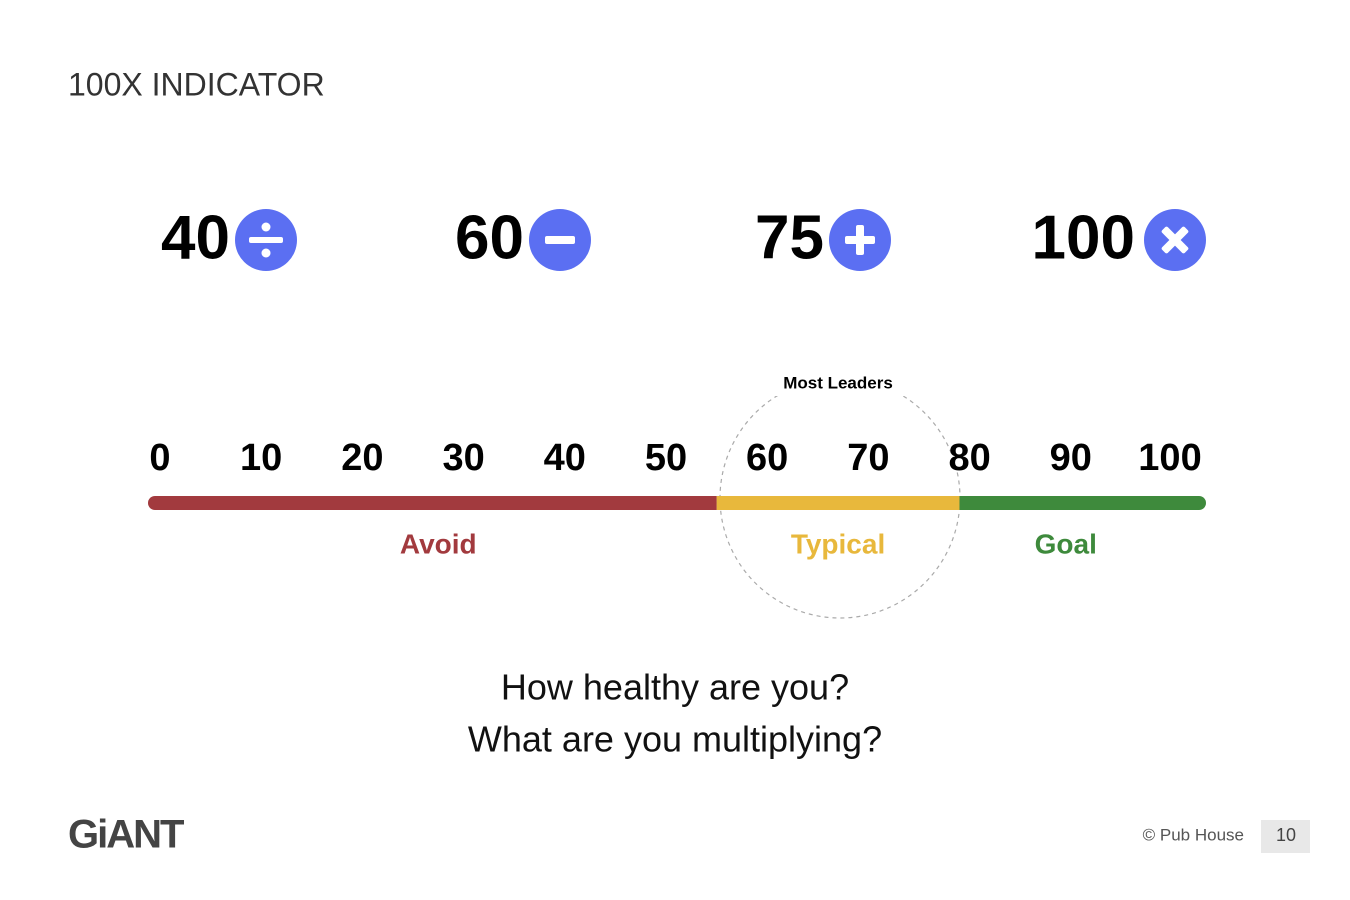  What do you see at coordinates (838, 543) in the screenshot?
I see `segment-label: Typical` at bounding box center [838, 543].